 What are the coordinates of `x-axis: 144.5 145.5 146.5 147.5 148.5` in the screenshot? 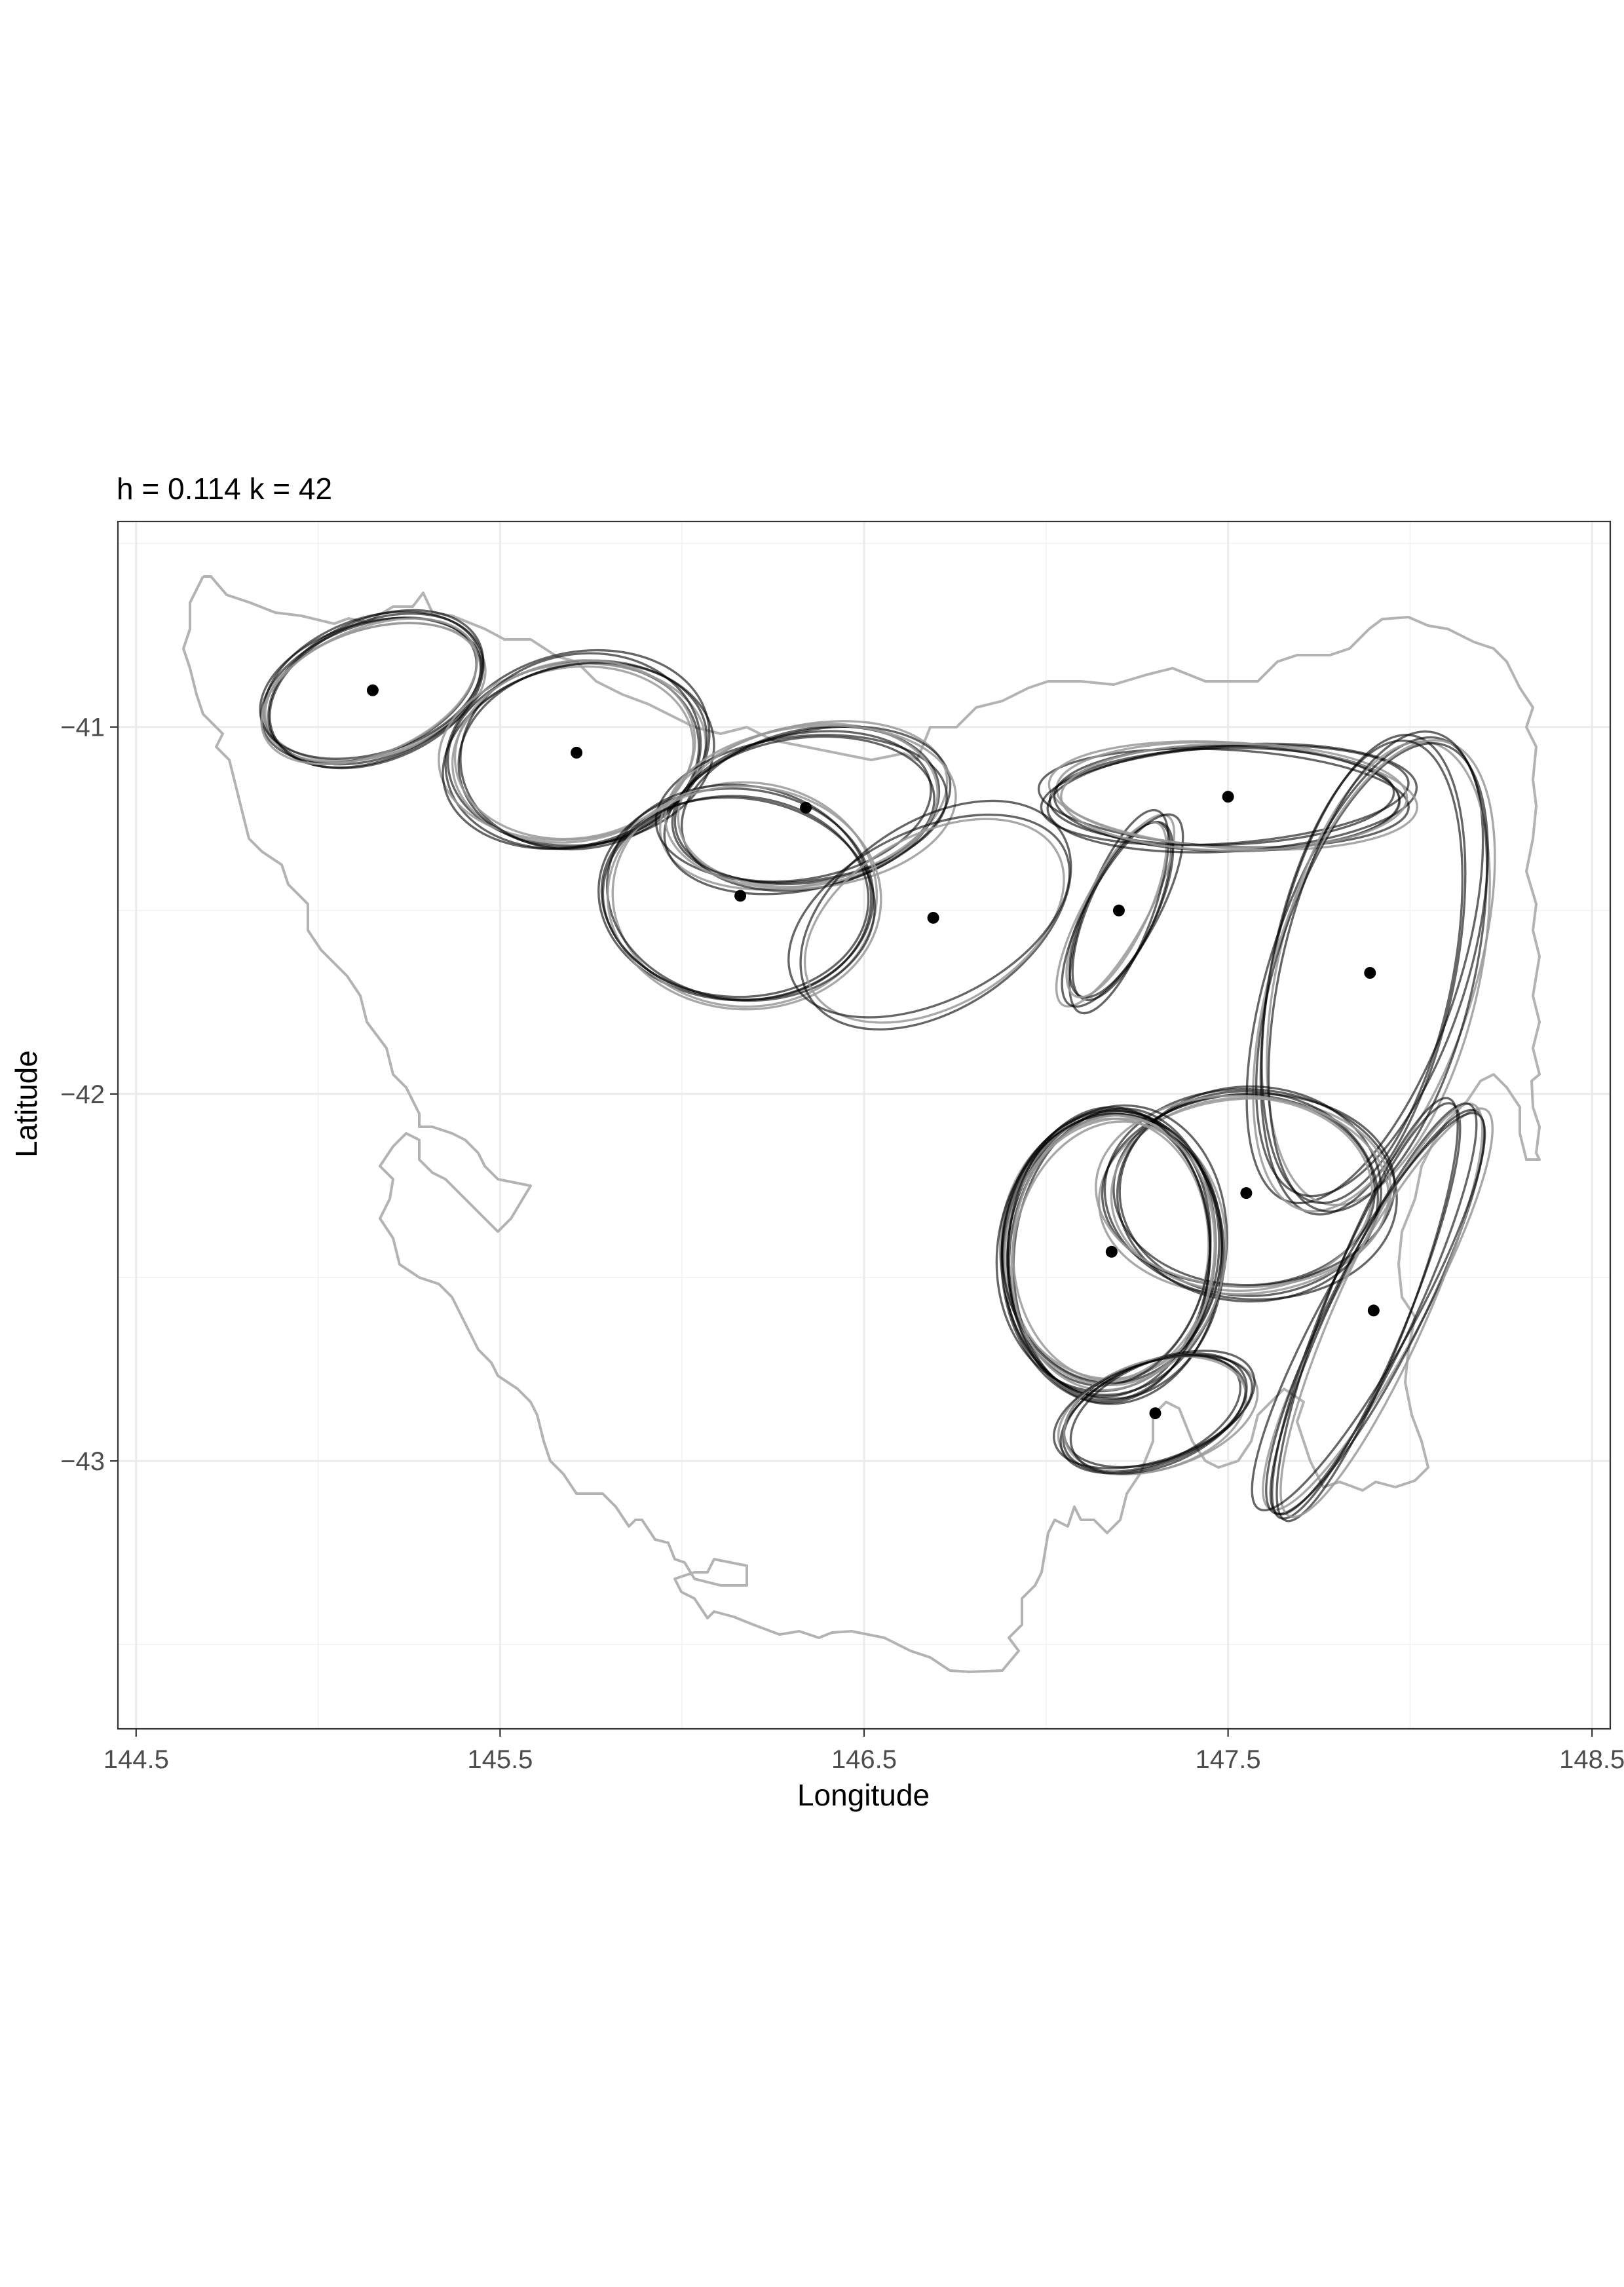 It's located at (864, 1751).